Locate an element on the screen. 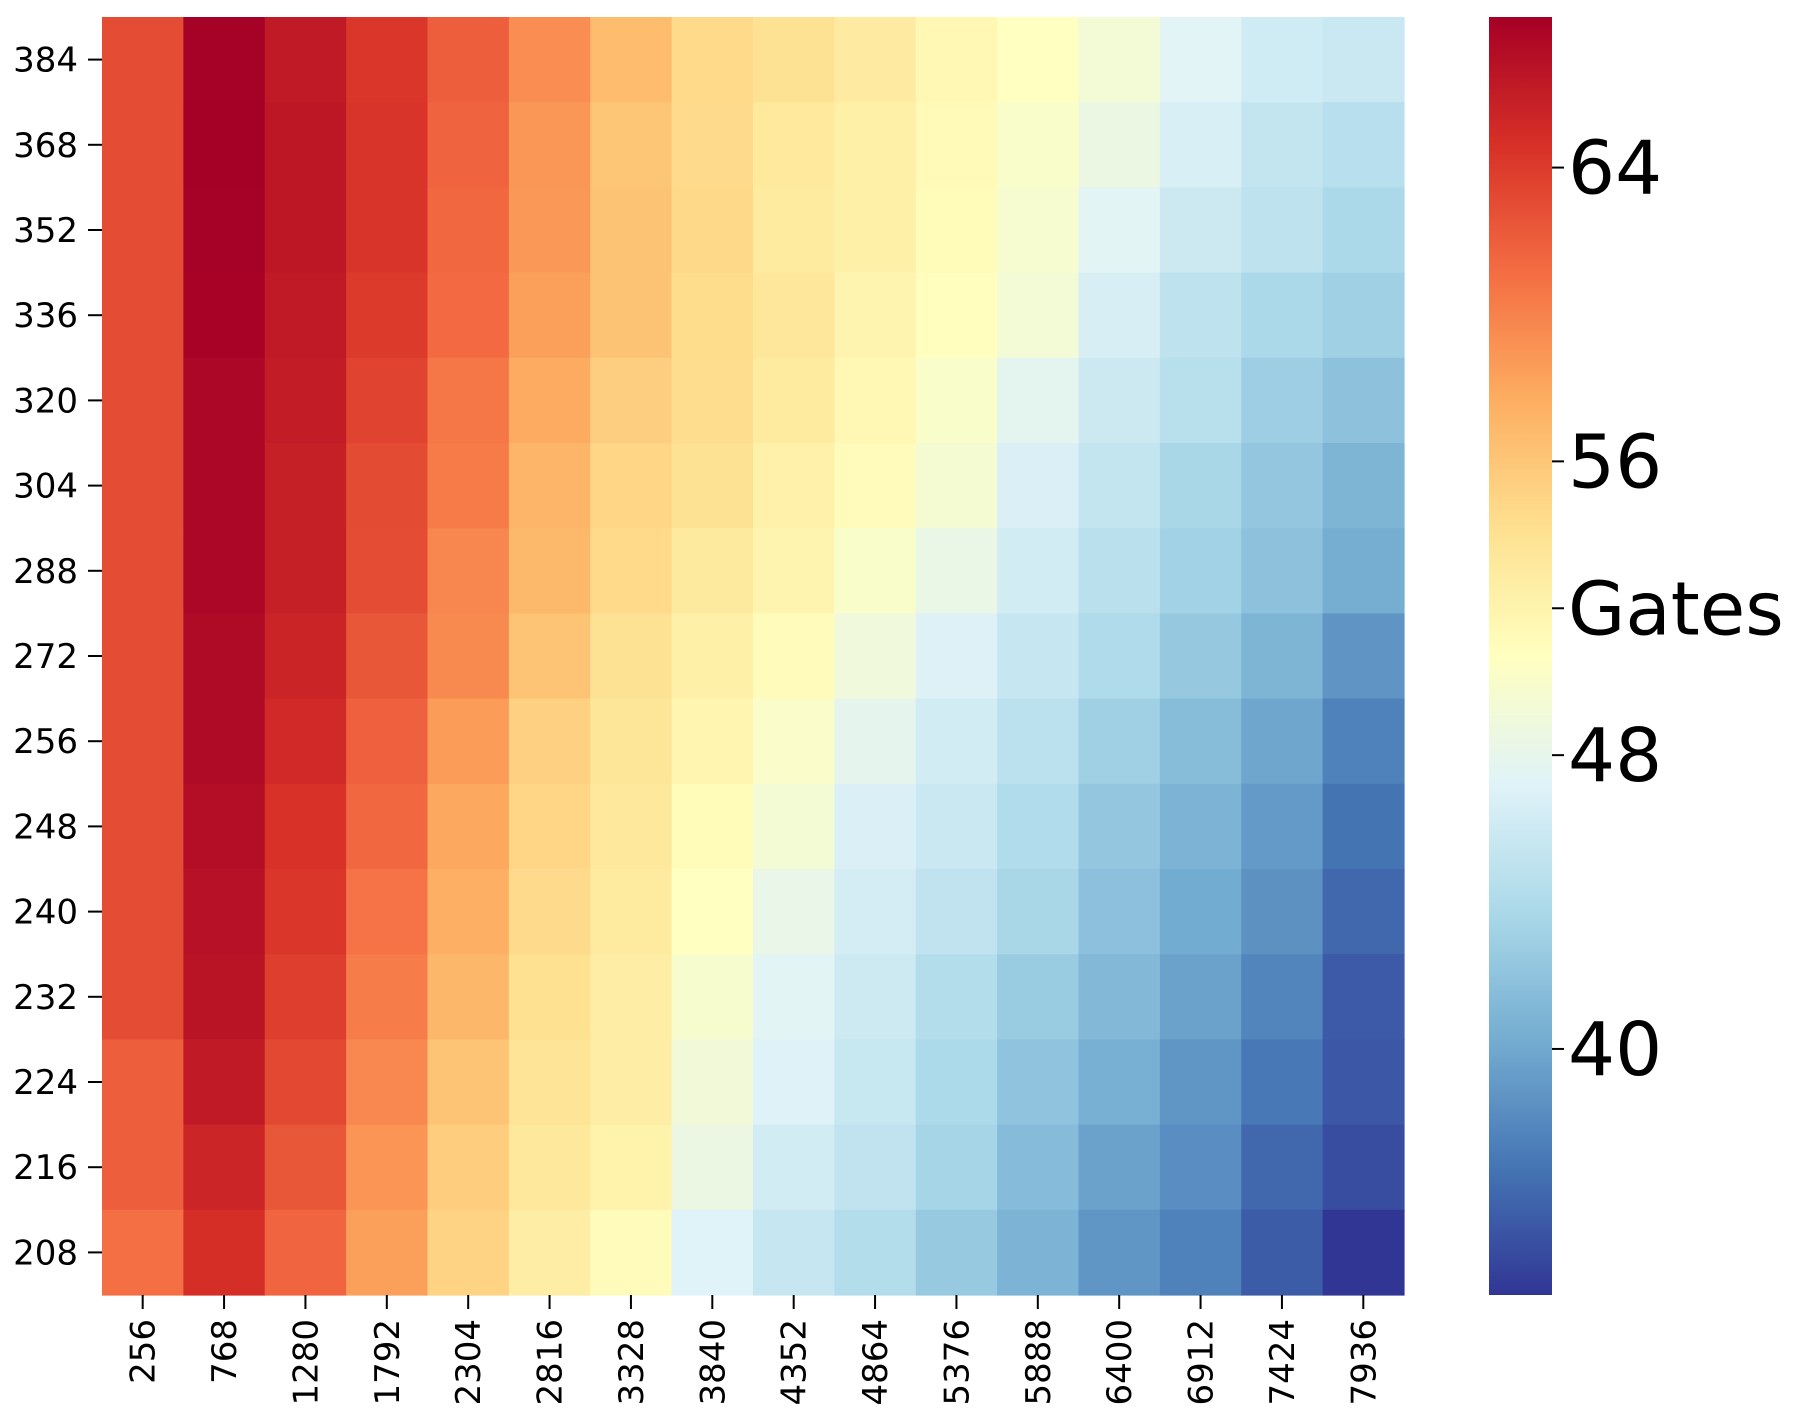 The height and width of the screenshot is (1416, 1798). colorbar-ticks: 64 56 Gates 48 40 is located at coordinates (1668, 609).